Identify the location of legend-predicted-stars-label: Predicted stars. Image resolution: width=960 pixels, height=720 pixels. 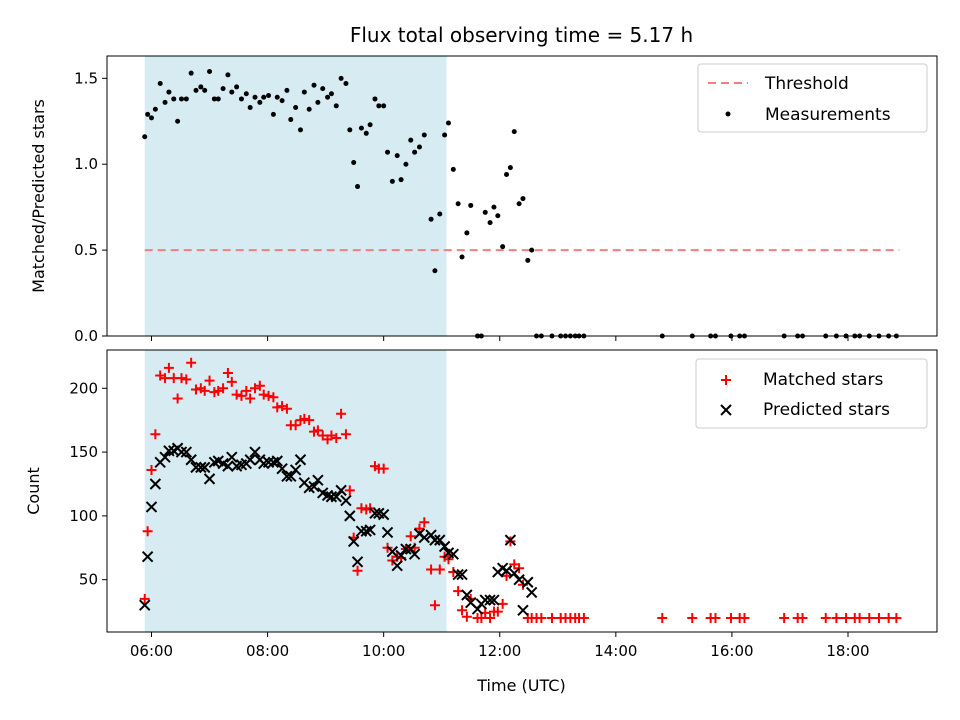
(826, 410).